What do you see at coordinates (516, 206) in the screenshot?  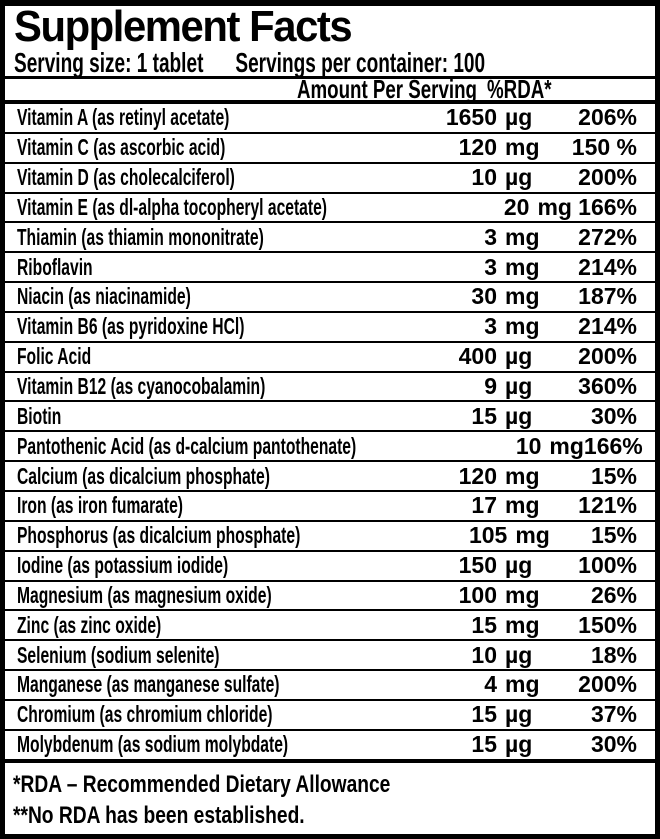 I see `nutrient-amount: 20` at bounding box center [516, 206].